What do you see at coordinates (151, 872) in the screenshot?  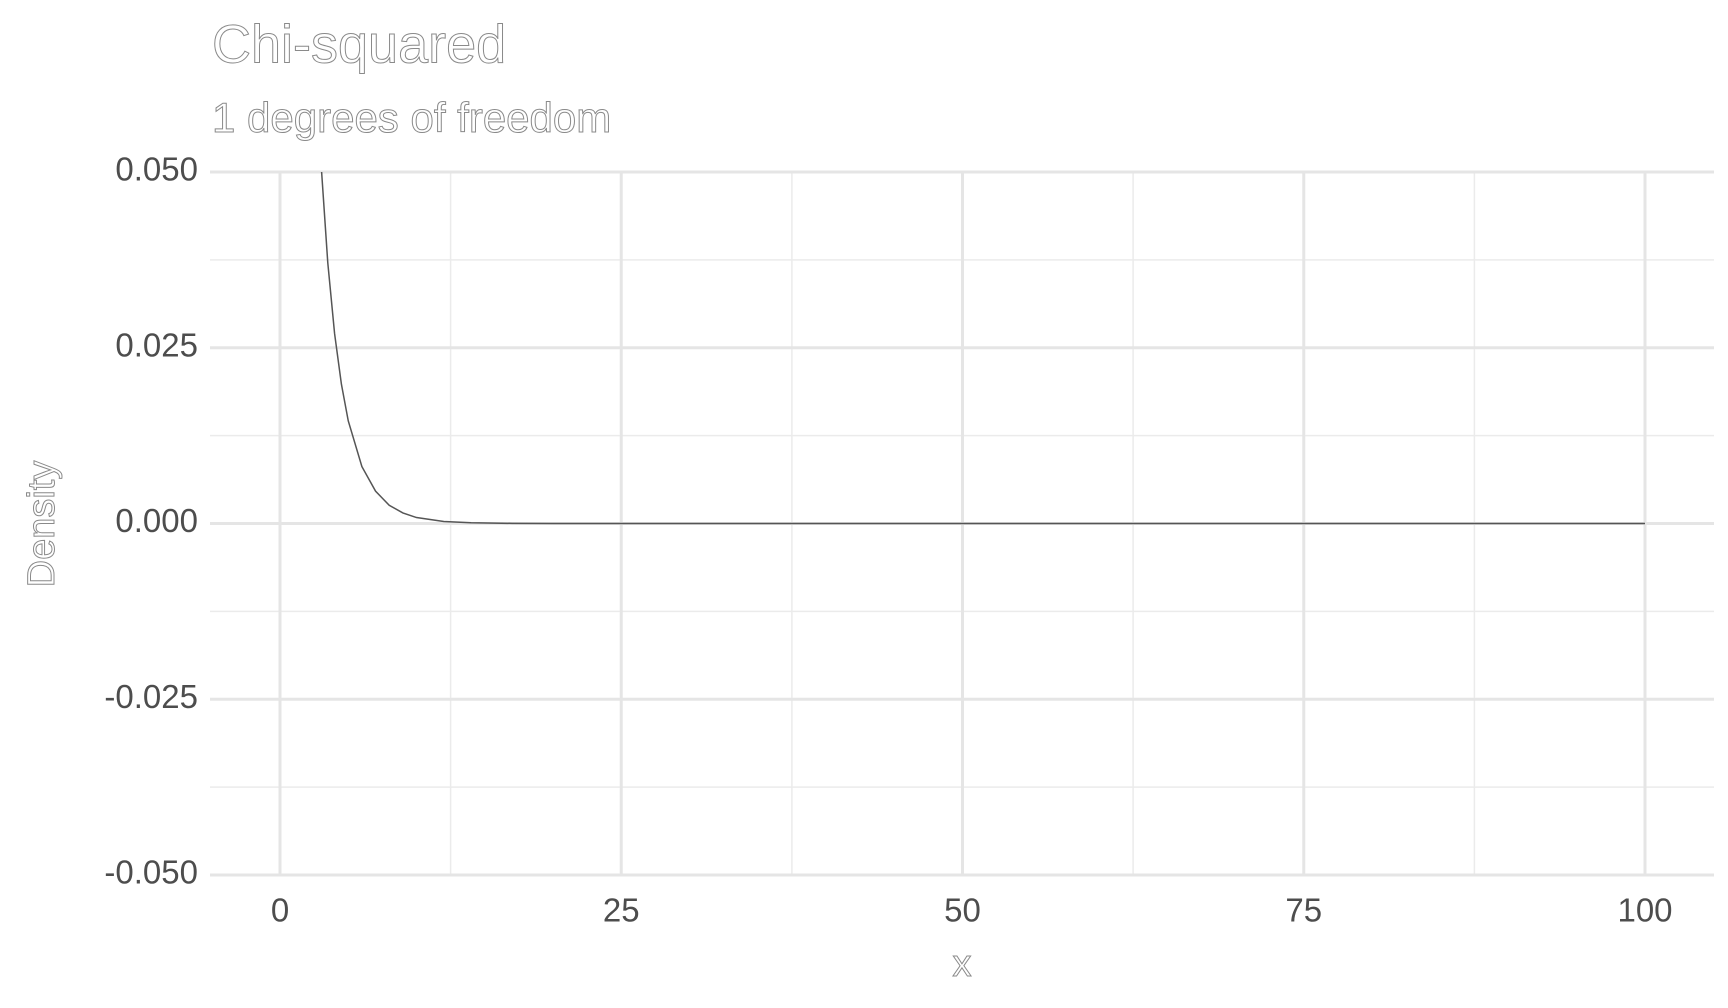 I see `y-tick-label: -0.050` at bounding box center [151, 872].